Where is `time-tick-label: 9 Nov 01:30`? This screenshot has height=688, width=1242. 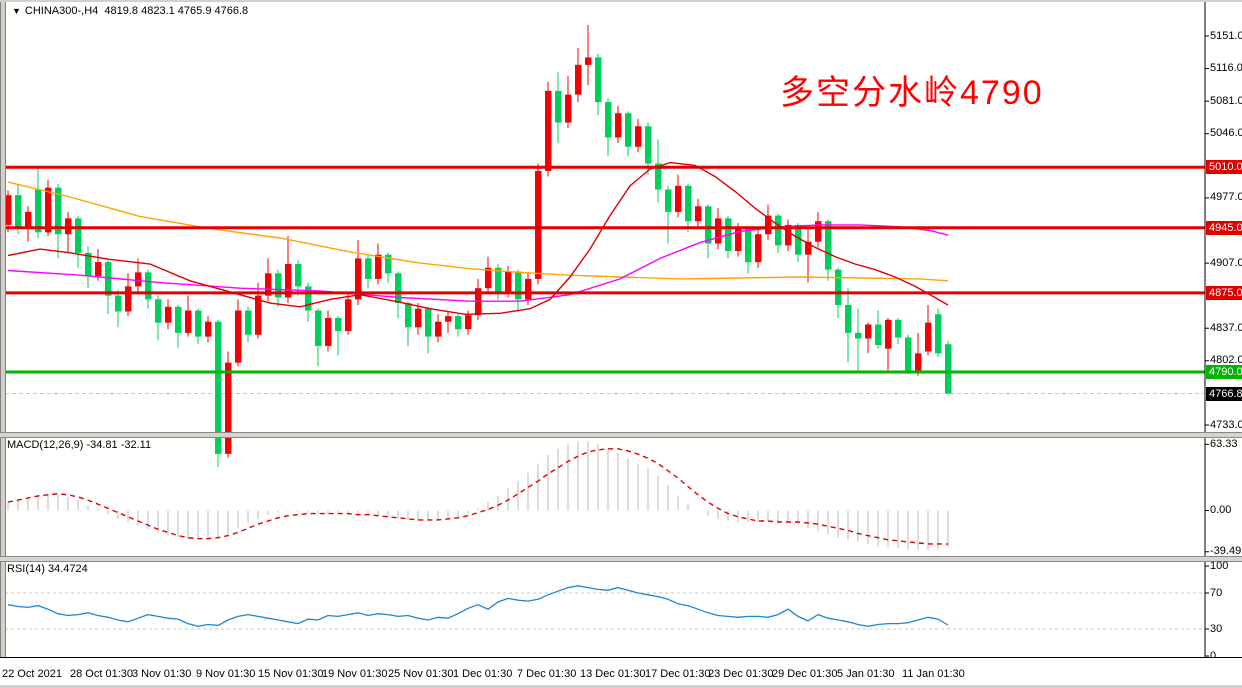
time-tick-label: 9 Nov 01:30 is located at coordinates (226, 674).